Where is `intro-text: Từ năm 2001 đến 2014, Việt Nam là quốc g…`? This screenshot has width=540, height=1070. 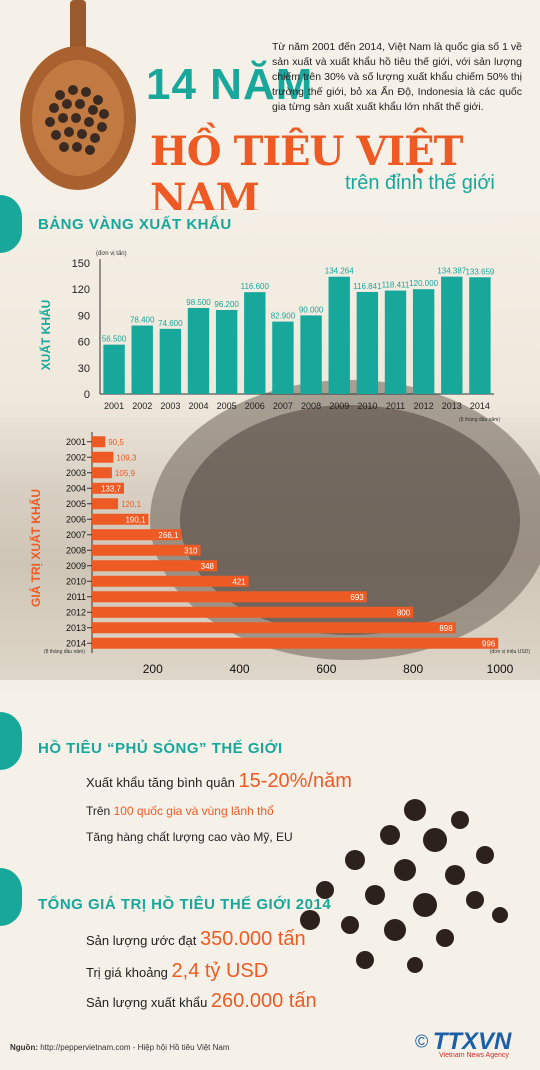 intro-text: Từ năm 2001 đến 2014, Việt Nam là quốc g… is located at coordinates (397, 77).